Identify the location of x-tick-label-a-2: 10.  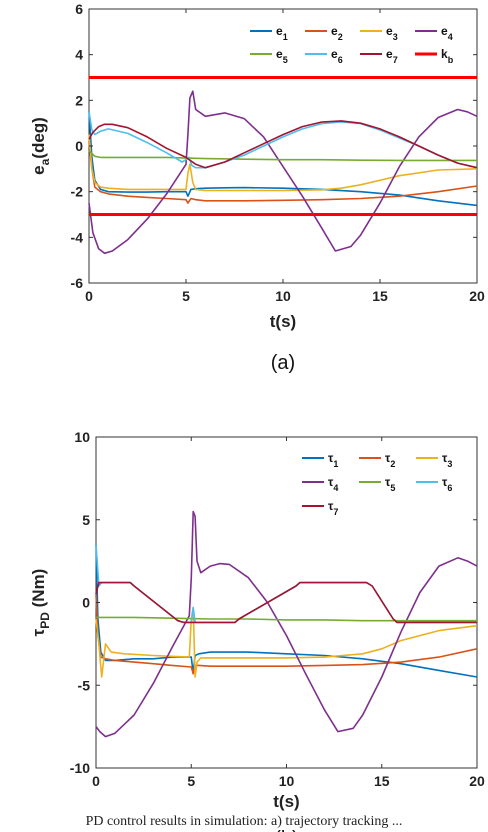
(283, 296).